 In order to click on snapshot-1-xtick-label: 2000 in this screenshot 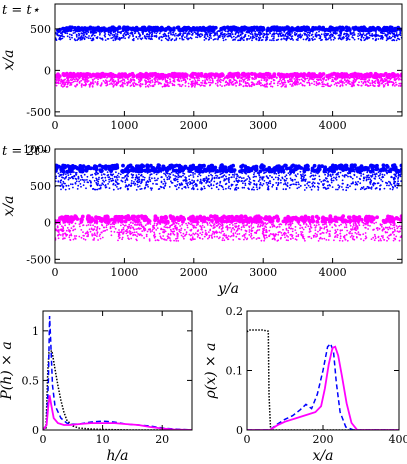, I will do `click(194, 125)`.